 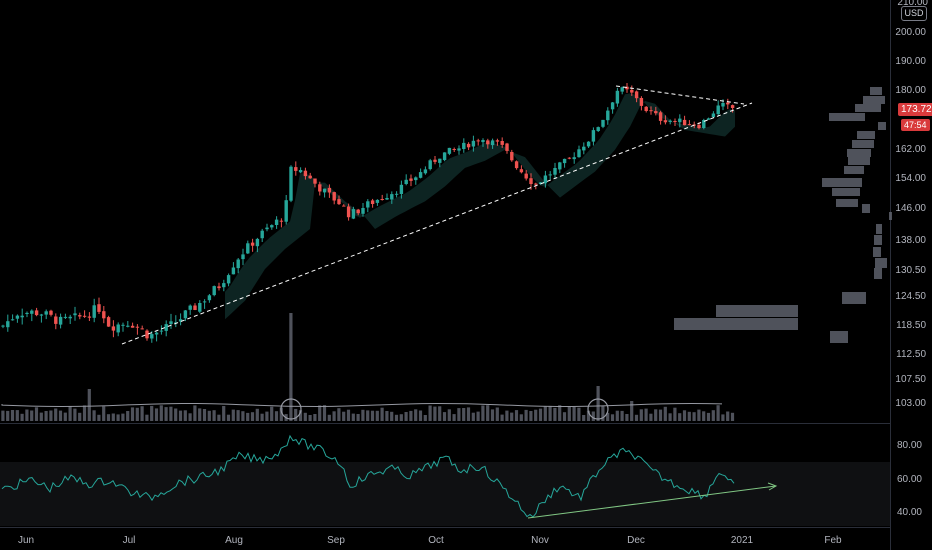 I want to click on oscillator-tick: 60.00, so click(x=909, y=479).